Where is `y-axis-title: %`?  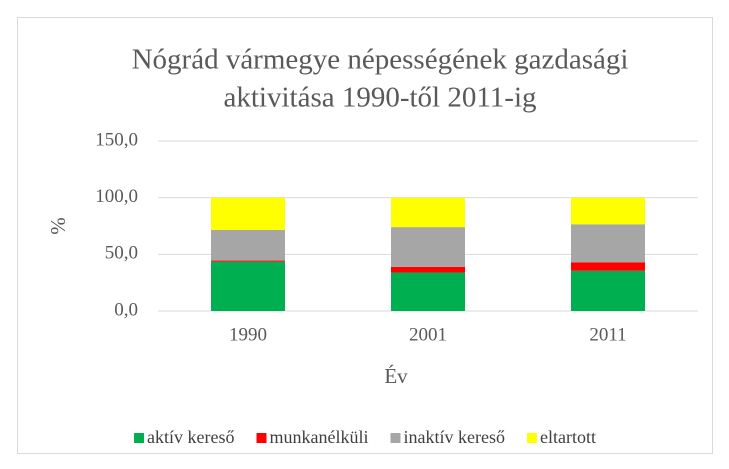 y-axis-title: % is located at coordinates (58, 226).